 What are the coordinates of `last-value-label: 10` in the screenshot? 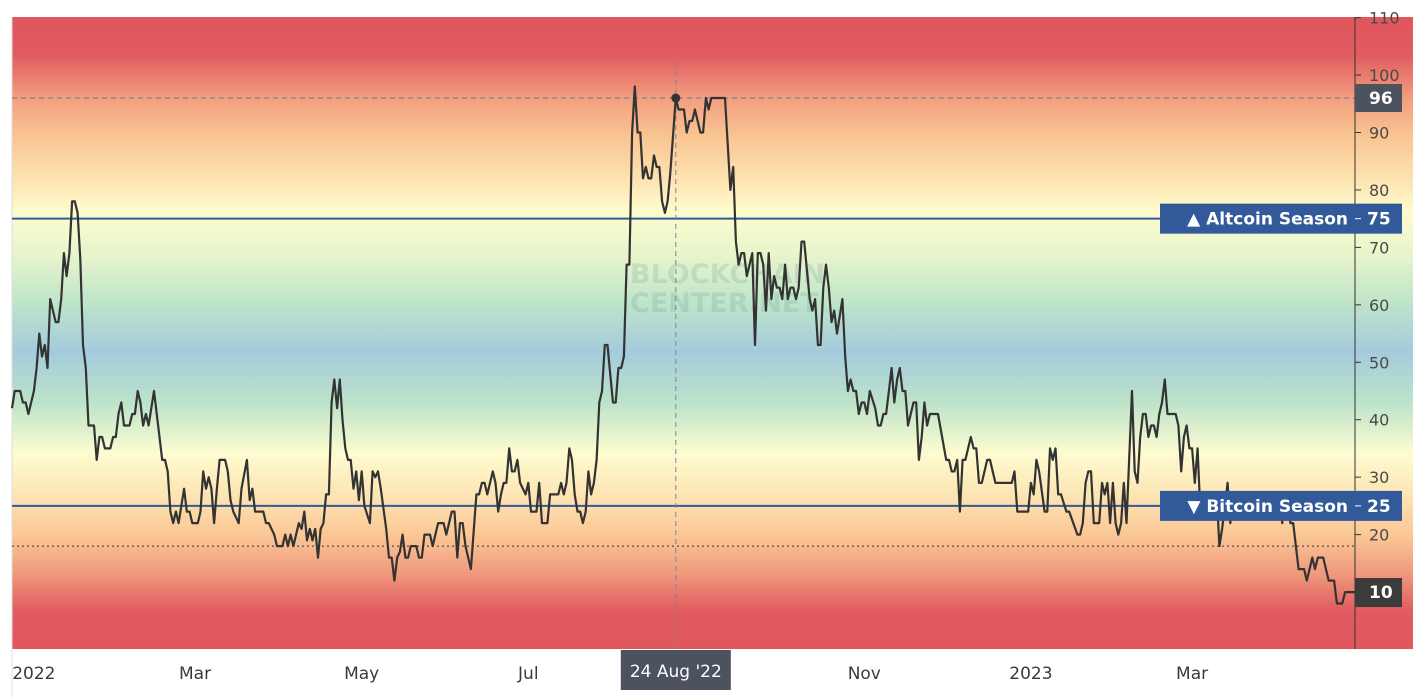 It's located at (1378, 593).